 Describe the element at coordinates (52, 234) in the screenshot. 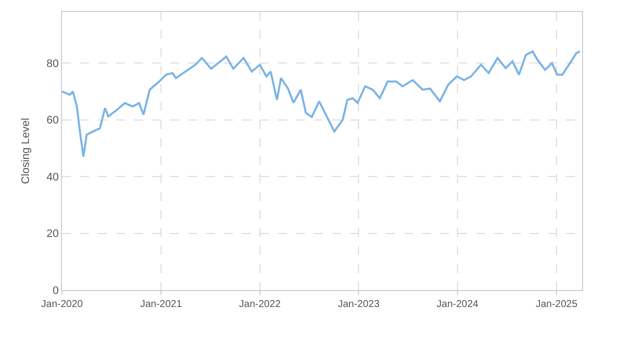

I see `y-tick-label: 20` at that location.